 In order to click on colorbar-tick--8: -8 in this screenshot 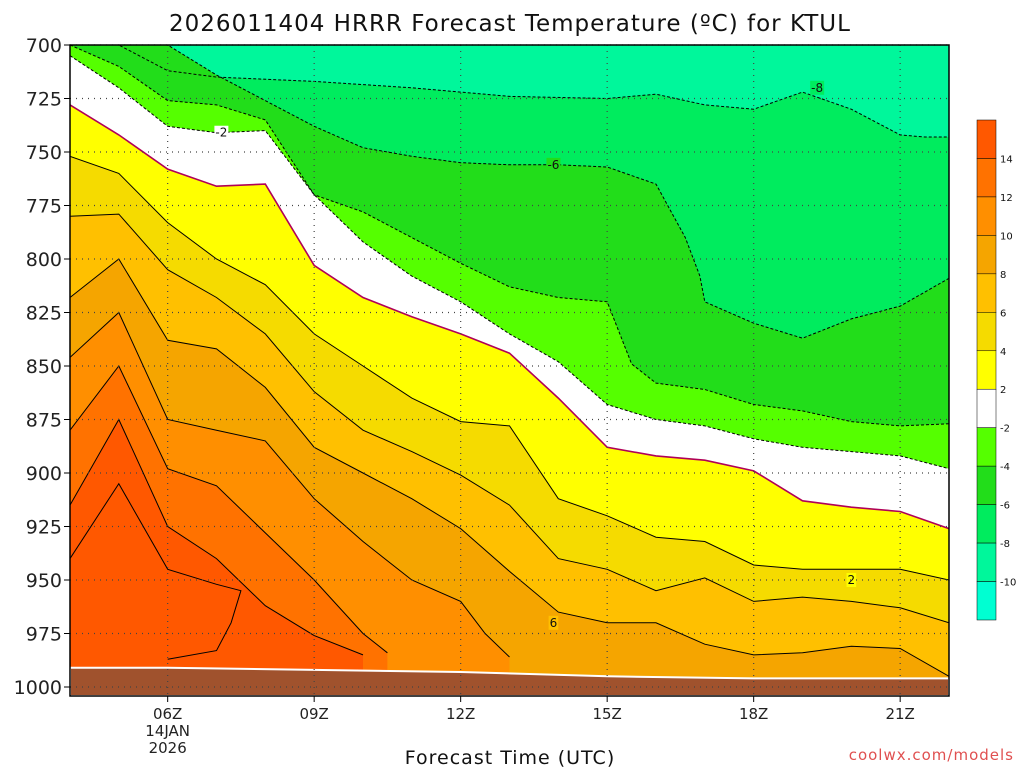, I will do `click(1005, 544)`.